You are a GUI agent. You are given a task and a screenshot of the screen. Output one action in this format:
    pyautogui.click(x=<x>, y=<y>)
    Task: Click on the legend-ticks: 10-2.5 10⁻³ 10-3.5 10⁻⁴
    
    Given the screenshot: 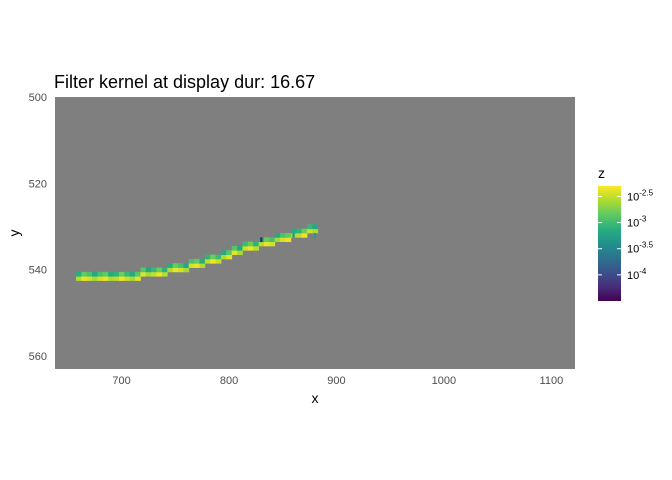 What is the action you would take?
    pyautogui.click(x=626, y=235)
    